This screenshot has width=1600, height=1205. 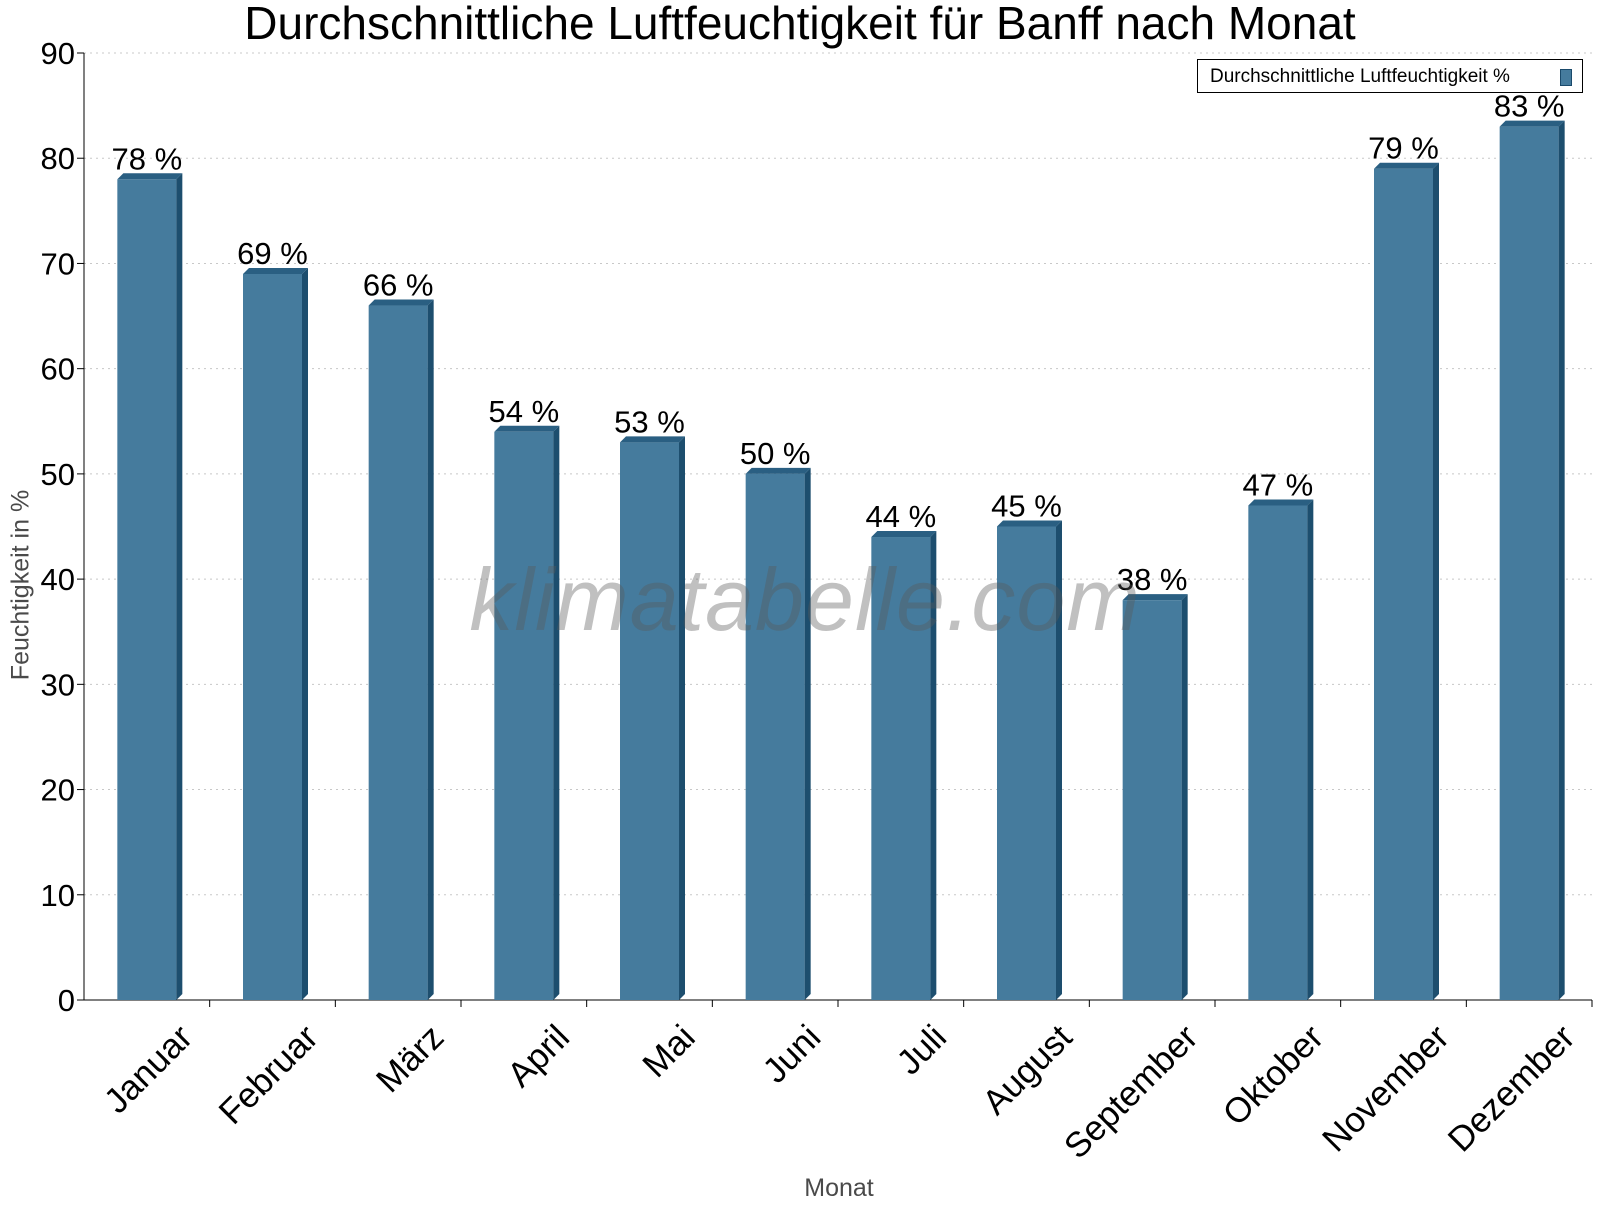 What do you see at coordinates (921, 1050) in the screenshot?
I see `x-tick-label: Juli` at bounding box center [921, 1050].